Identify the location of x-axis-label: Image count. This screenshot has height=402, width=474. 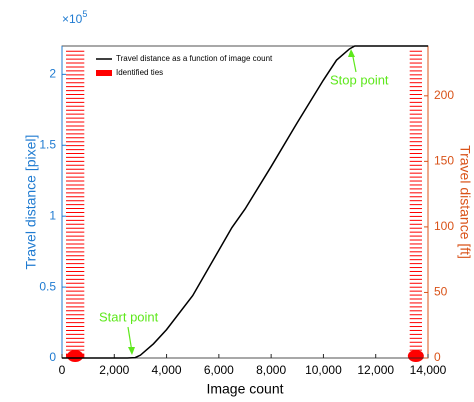
(244, 389).